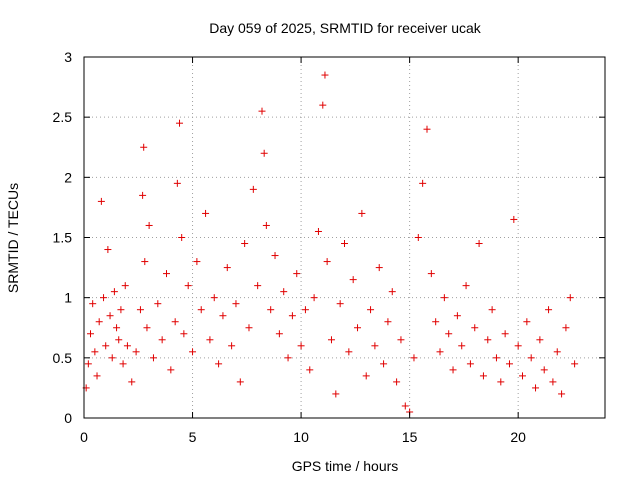 The height and width of the screenshot is (480, 640). What do you see at coordinates (63, 358) in the screenshot?
I see `y-tick-label: 0.5` at bounding box center [63, 358].